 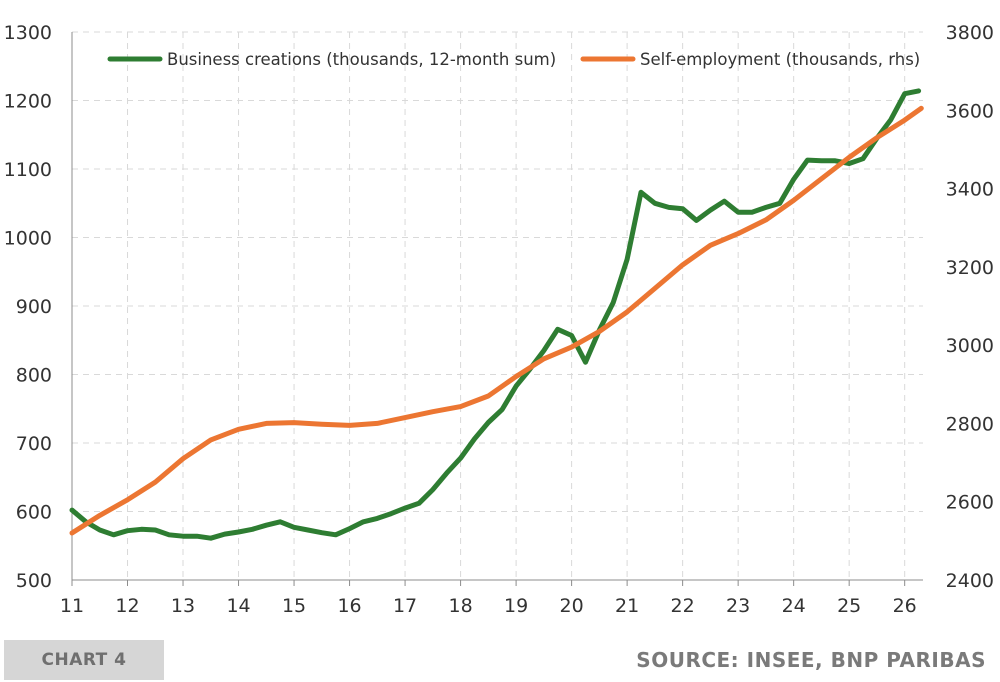 What do you see at coordinates (405, 606) in the screenshot?
I see `x-tick-label: 17` at bounding box center [405, 606].